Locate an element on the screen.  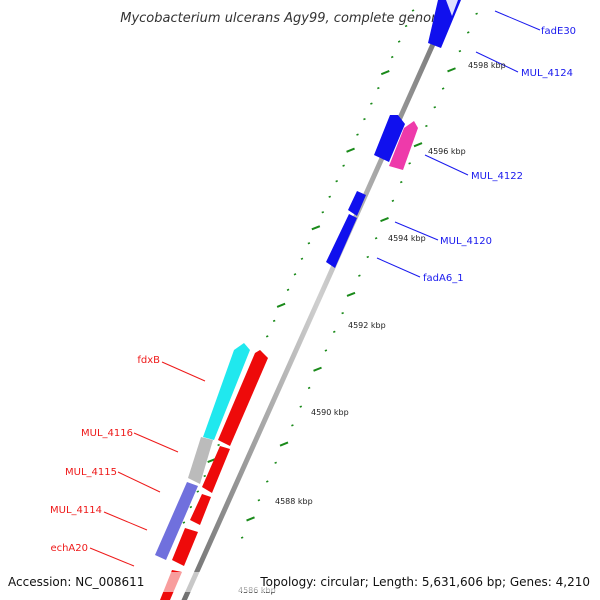
gene-label-mul4114: MUL_4114 is located at coordinates (76, 510).